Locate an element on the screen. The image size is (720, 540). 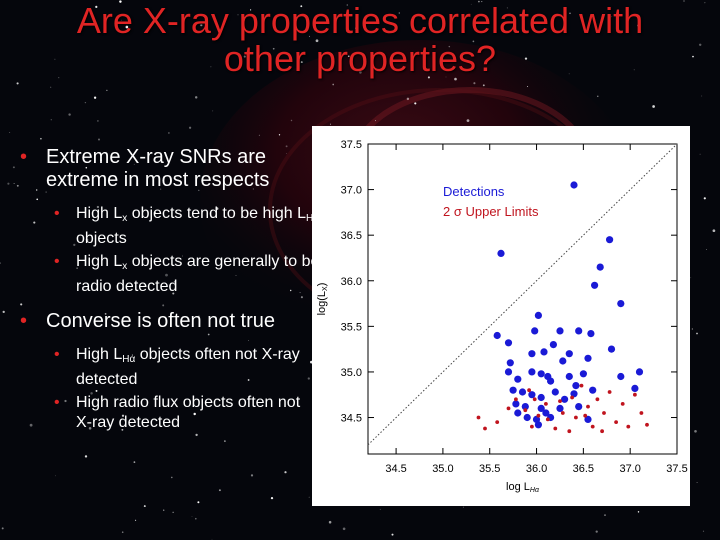
bullet-text: Converse is often not true is located at coordinates (161, 321).